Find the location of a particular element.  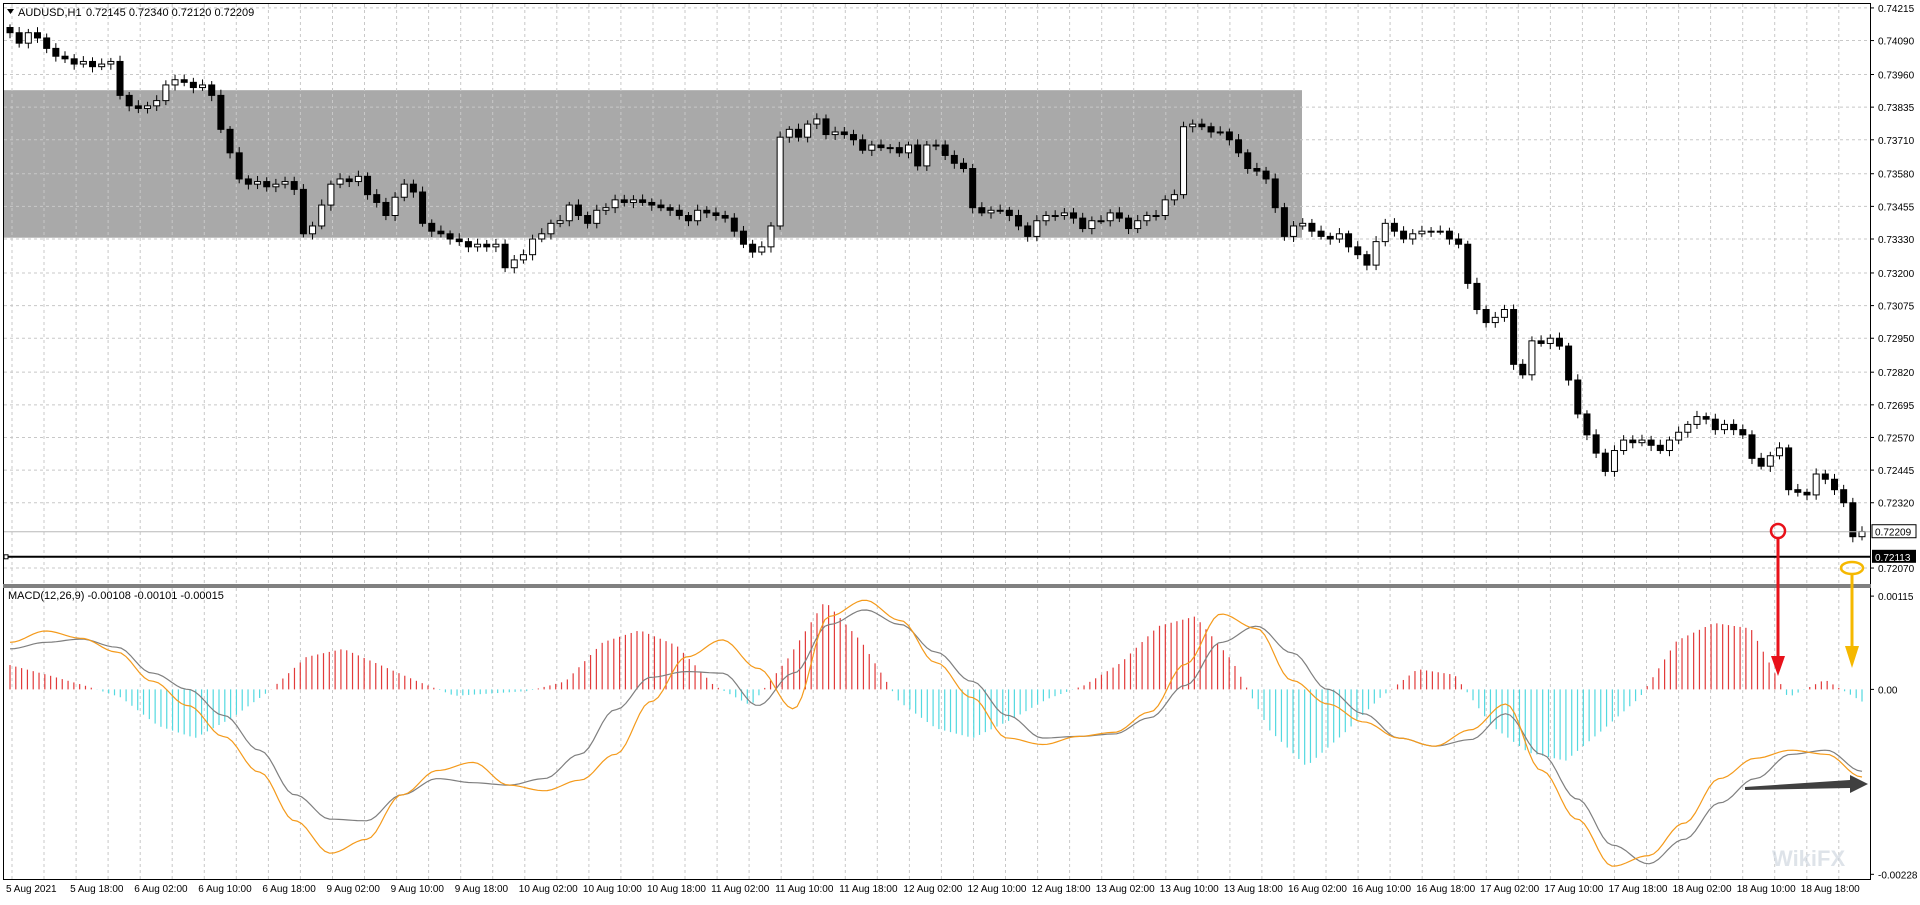

macd-axis-label: -0.00228 is located at coordinates (1898, 875).